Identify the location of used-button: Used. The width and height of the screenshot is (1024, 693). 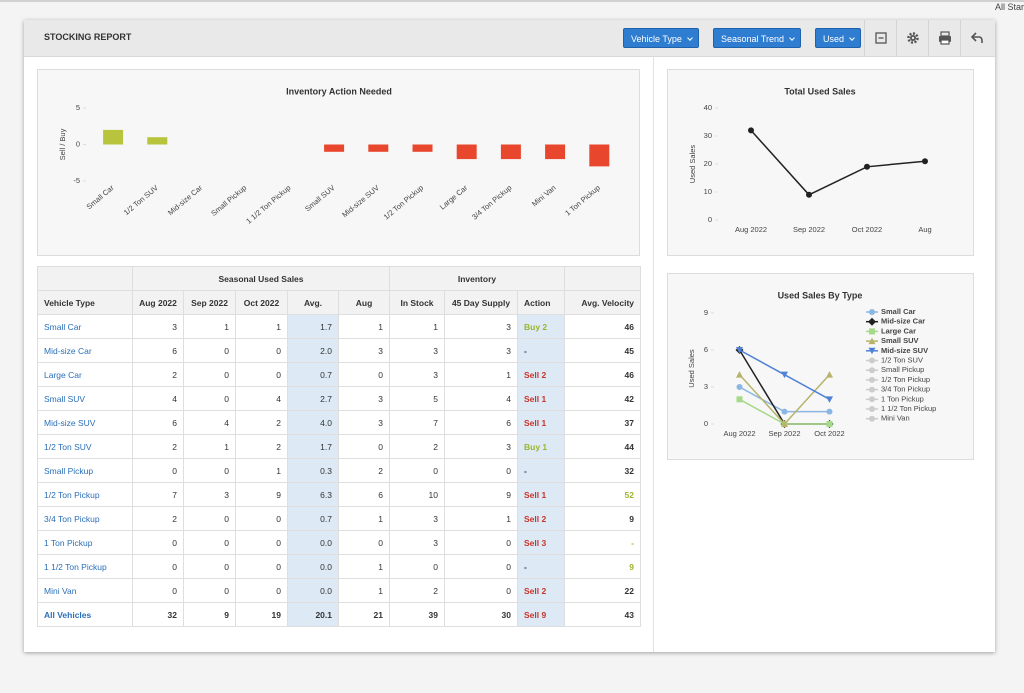
(838, 38).